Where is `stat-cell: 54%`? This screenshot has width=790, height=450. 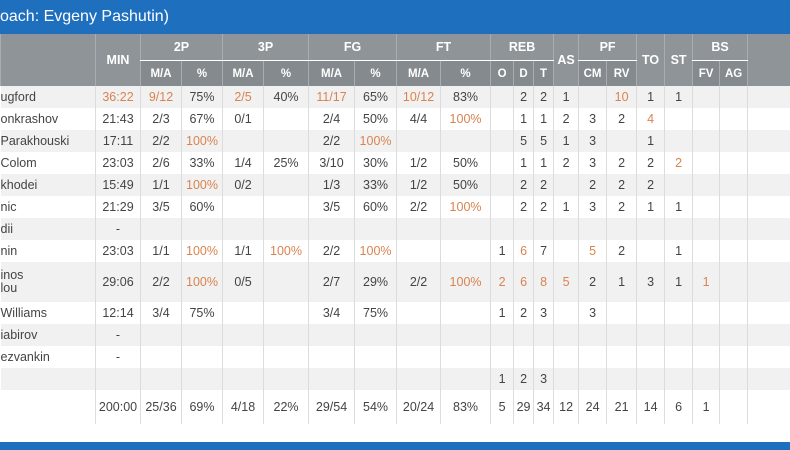
stat-cell: 54% is located at coordinates (375, 407).